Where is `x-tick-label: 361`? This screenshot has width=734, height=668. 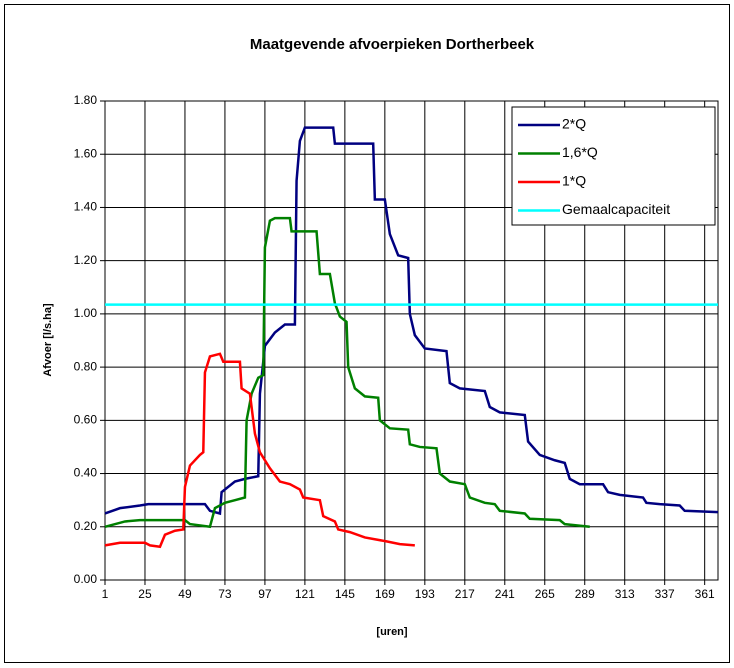
x-tick-label: 361 is located at coordinates (705, 594).